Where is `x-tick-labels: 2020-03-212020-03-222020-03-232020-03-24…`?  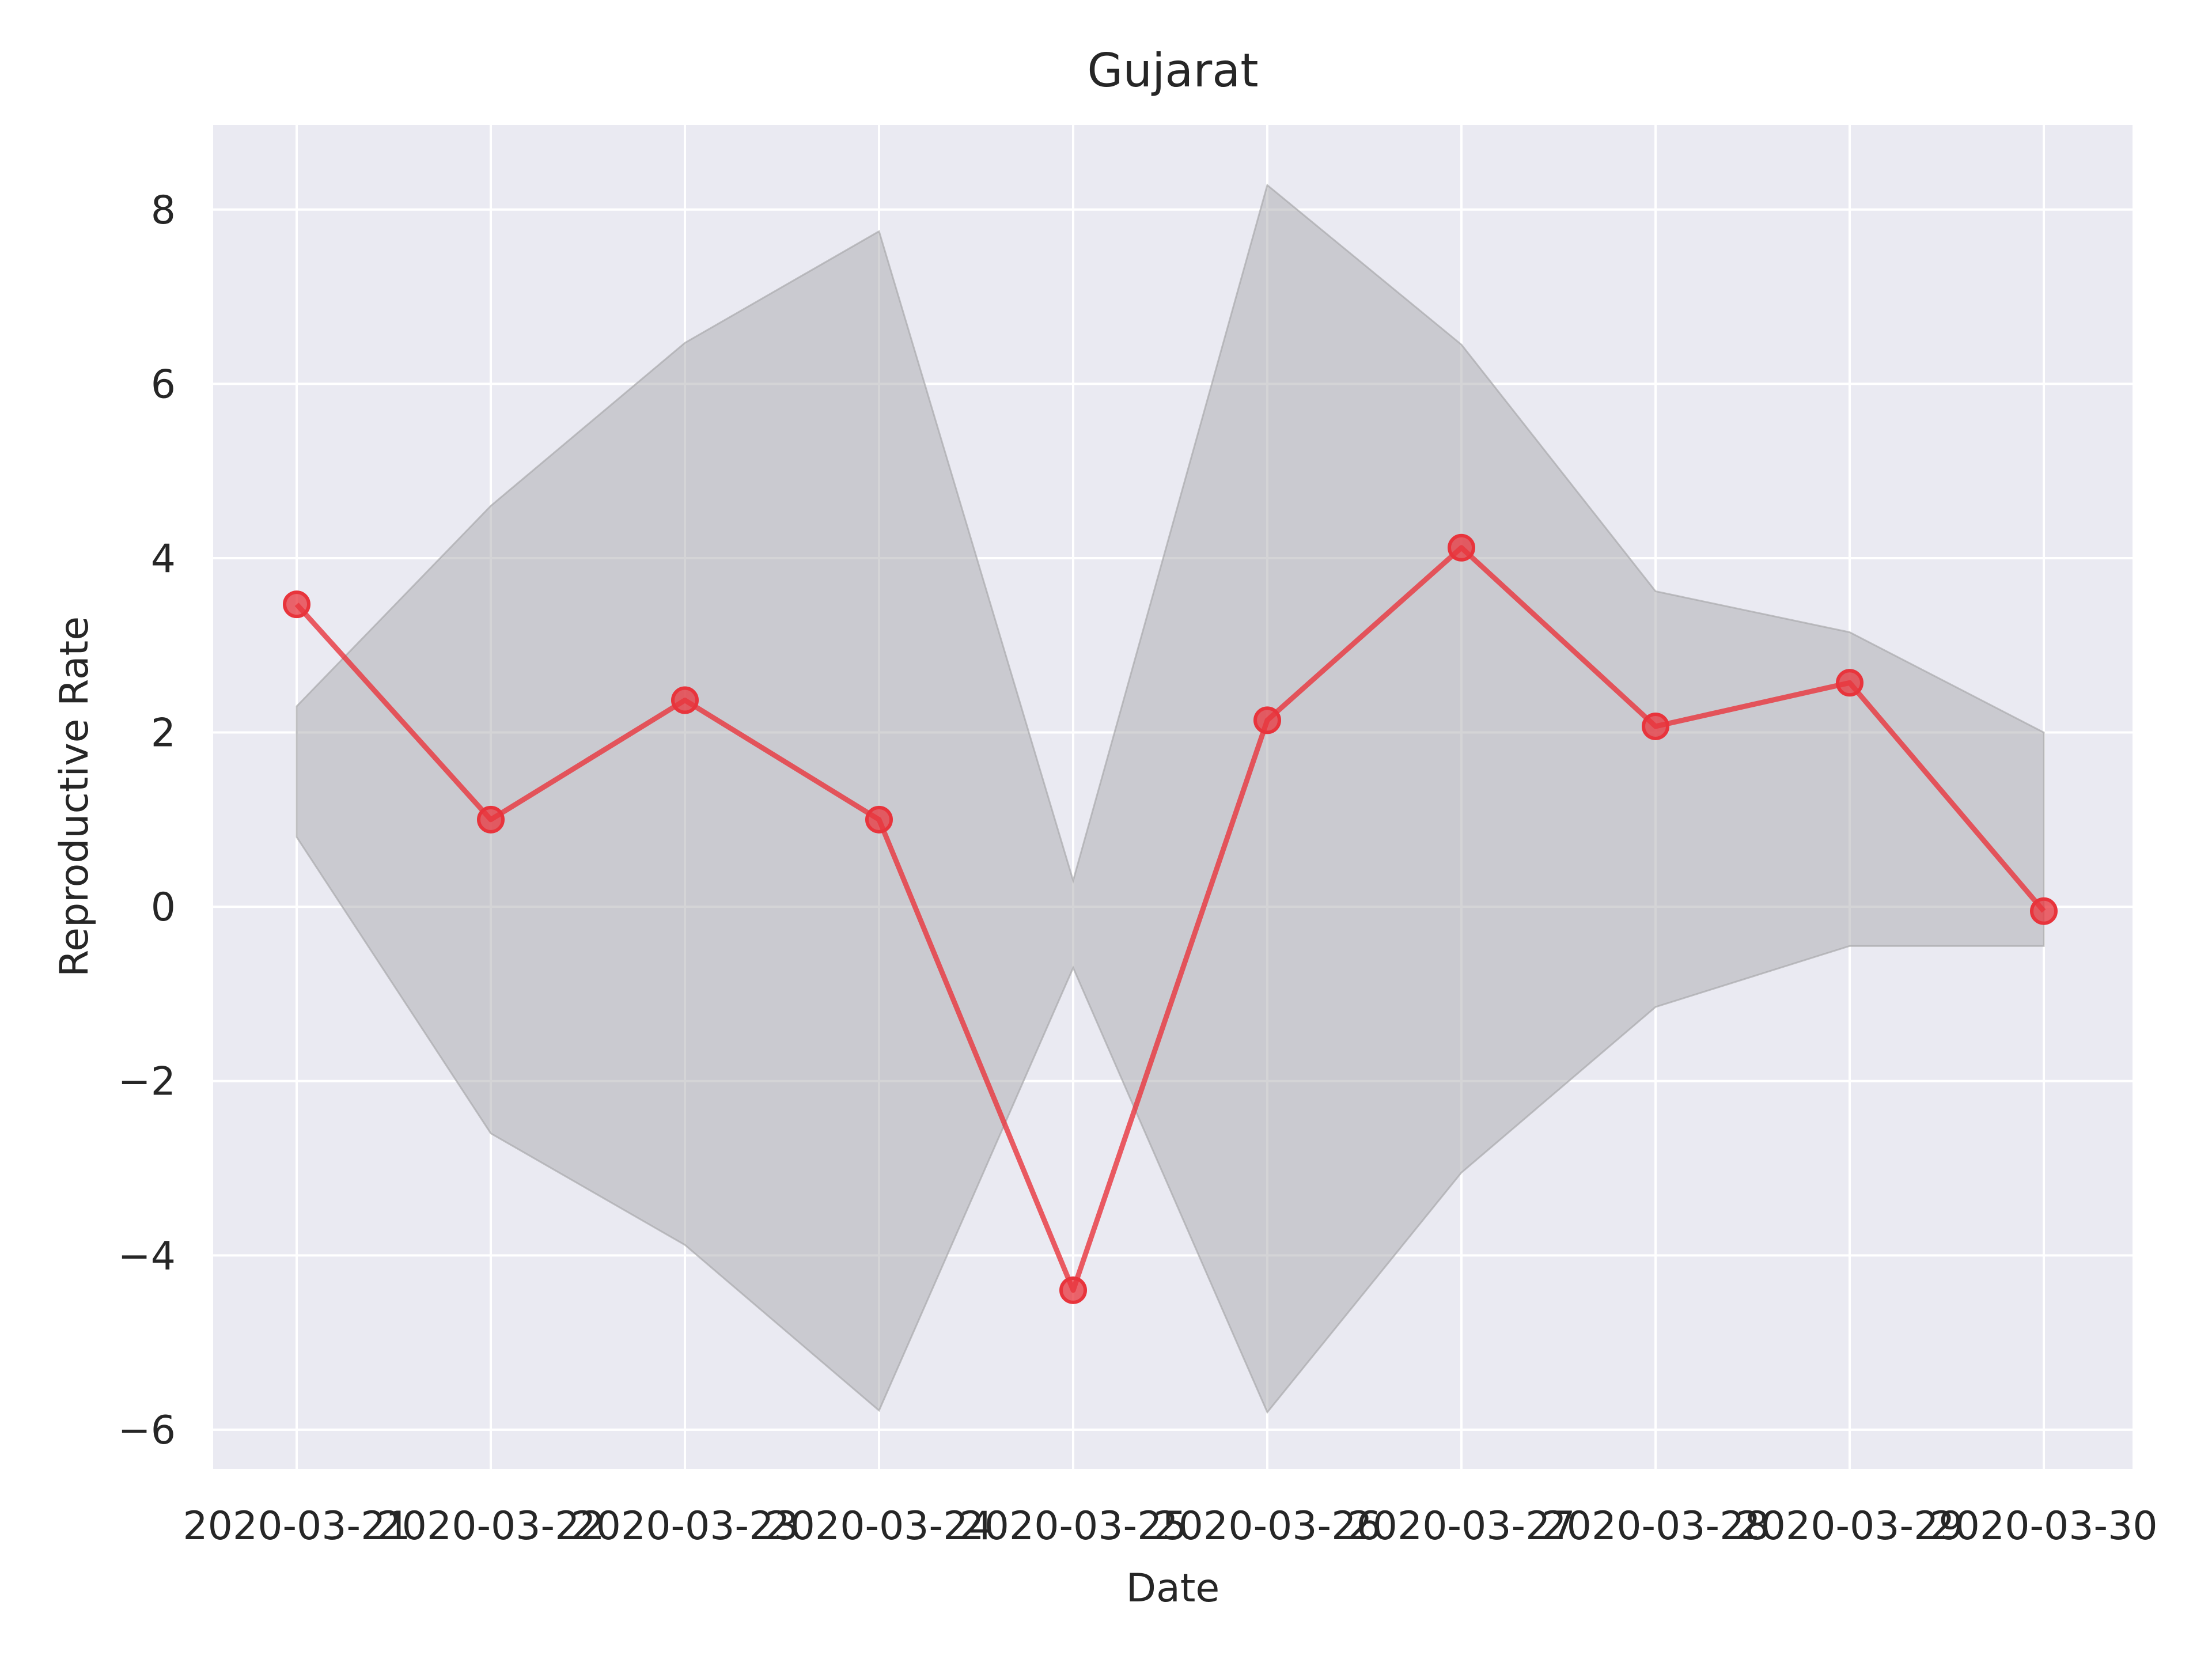
x-tick-labels: 2020-03-212020-03-222020-03-232020-03-24… is located at coordinates (1170, 1526).